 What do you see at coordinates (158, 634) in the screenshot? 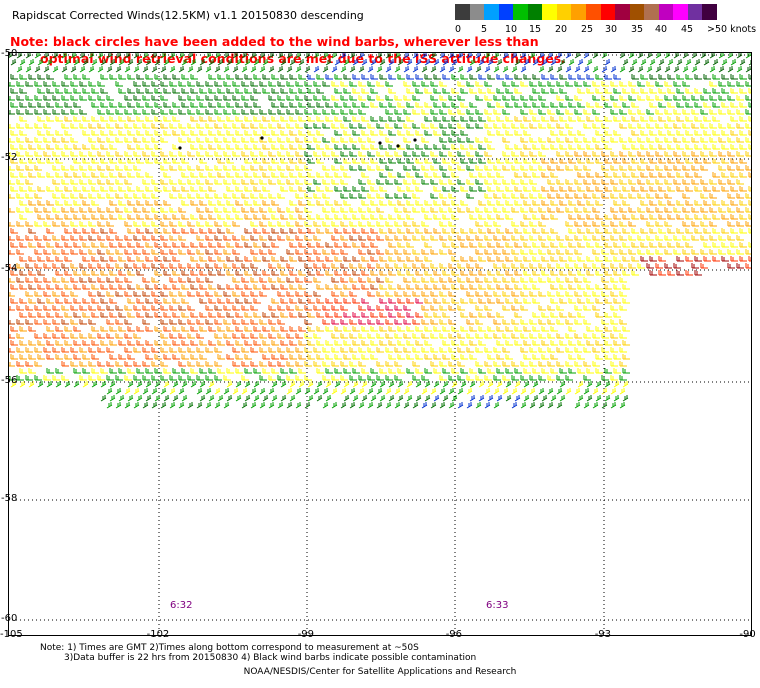
I see `longitude-label: -102` at bounding box center [158, 634].